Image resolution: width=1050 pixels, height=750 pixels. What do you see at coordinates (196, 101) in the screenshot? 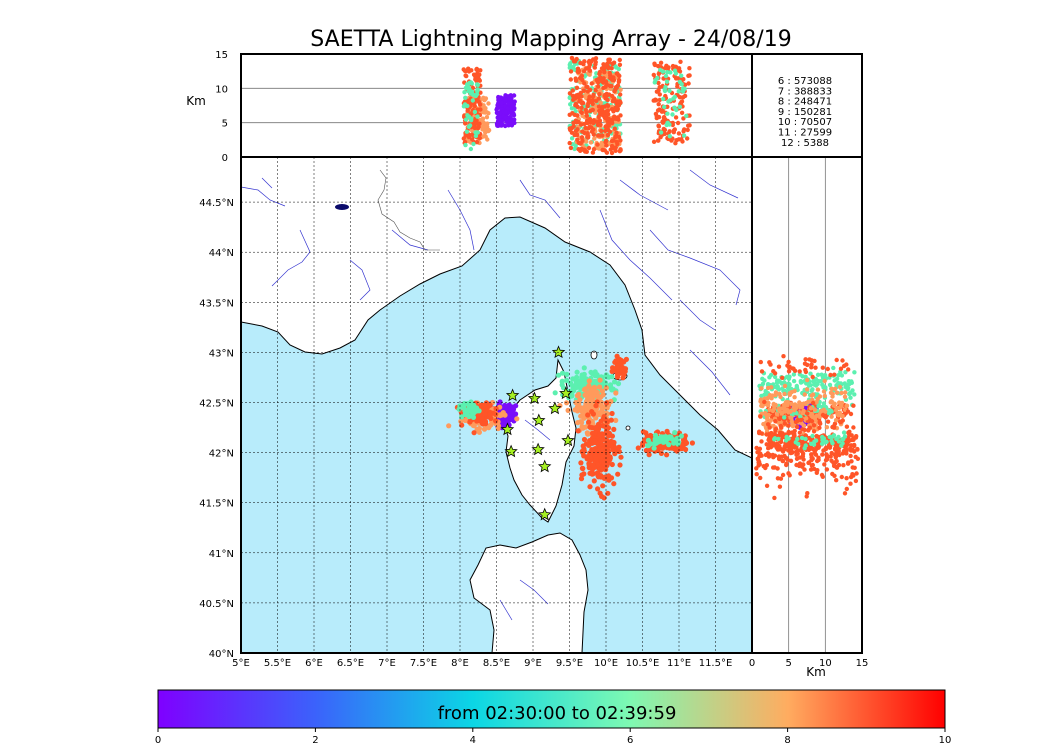
I see `altitude-ylabel: Km` at bounding box center [196, 101].